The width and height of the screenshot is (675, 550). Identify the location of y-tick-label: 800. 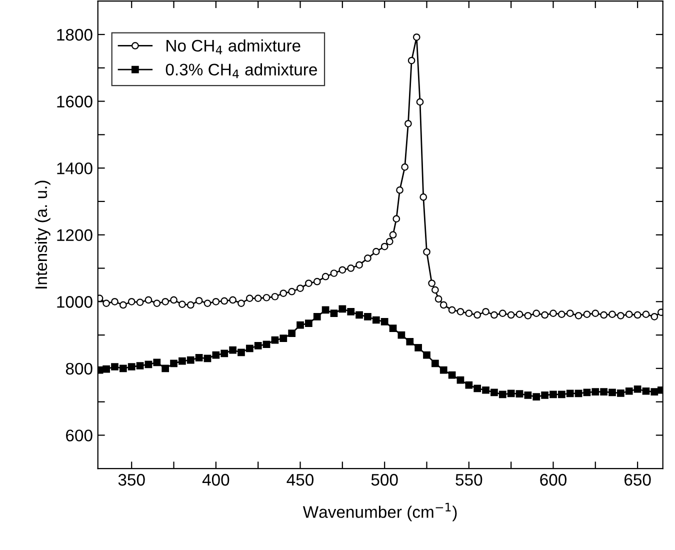
(79, 368).